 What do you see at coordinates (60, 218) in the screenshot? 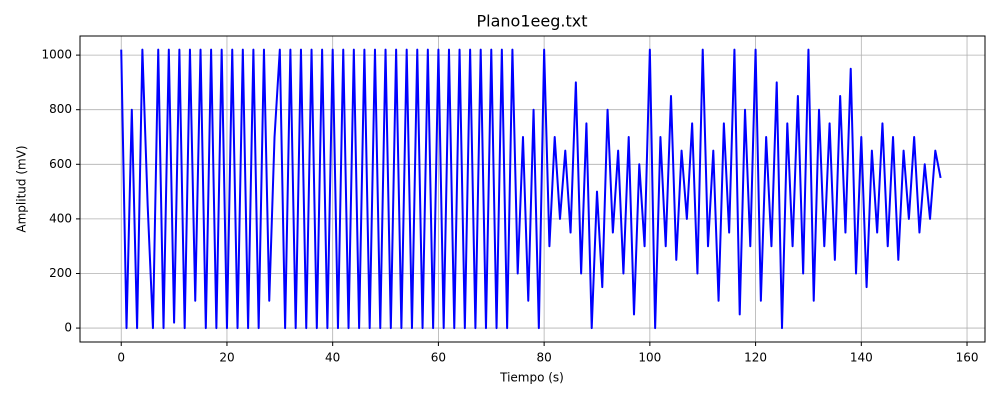
I see `y-tick-label: 400` at bounding box center [60, 218].